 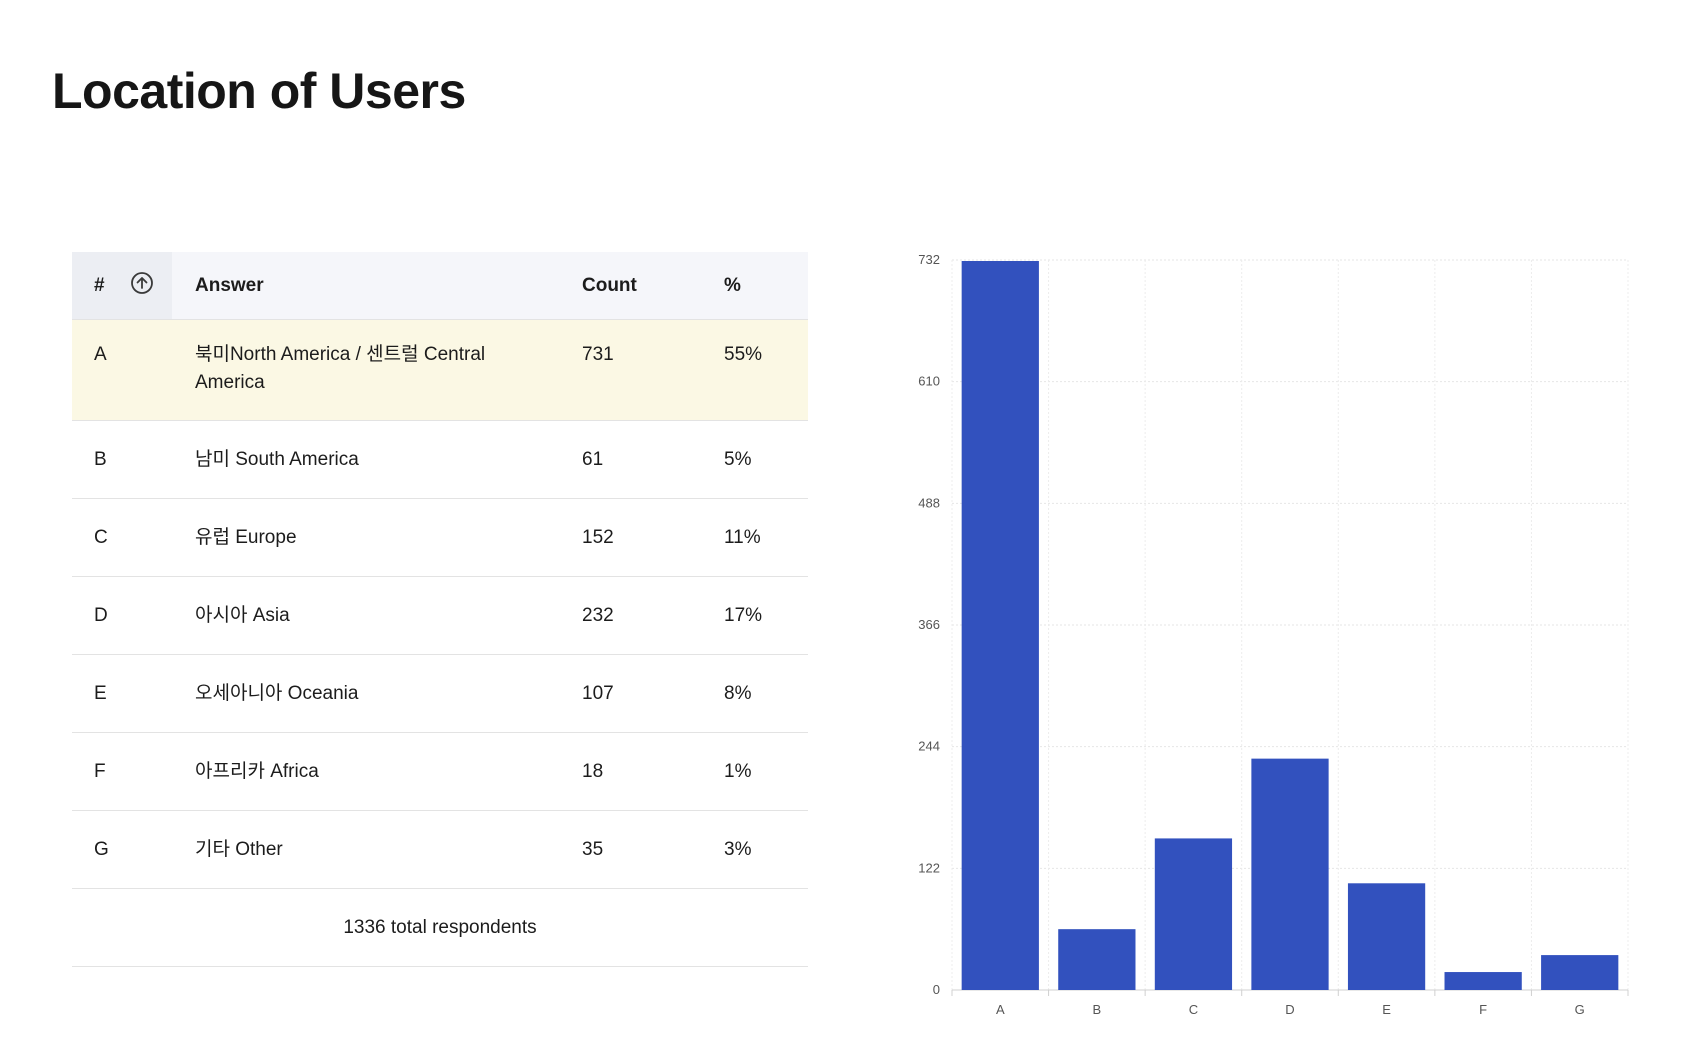 What do you see at coordinates (122, 693) in the screenshot?
I see `row-letter: E` at bounding box center [122, 693].